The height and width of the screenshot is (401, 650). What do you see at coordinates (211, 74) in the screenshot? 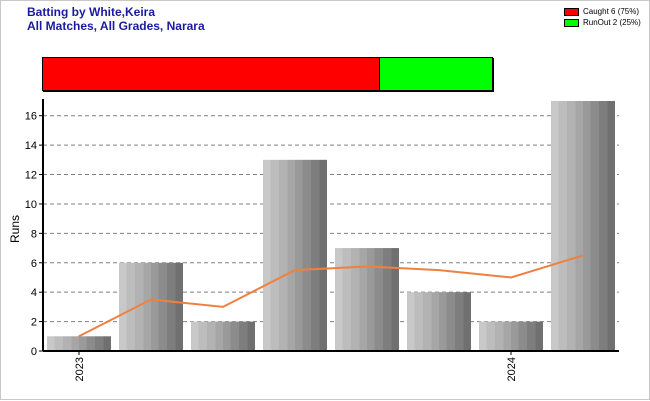
I see `dismissal-segment-caught` at bounding box center [211, 74].